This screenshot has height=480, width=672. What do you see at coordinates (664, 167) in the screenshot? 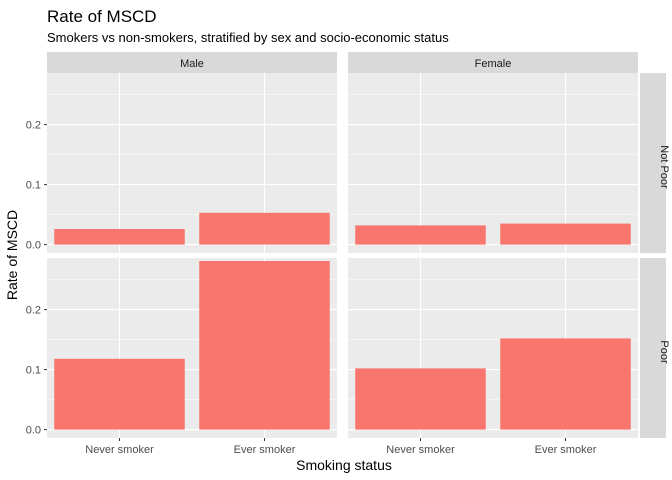
I see `facet-label-not-poor: Not Poor` at bounding box center [664, 167].